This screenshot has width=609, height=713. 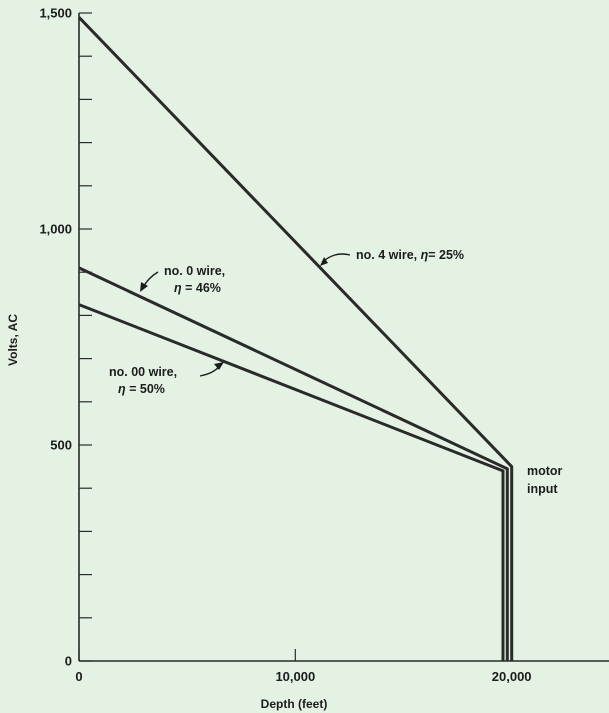 I want to click on annotation-motor-input-line2: input, so click(x=542, y=489).